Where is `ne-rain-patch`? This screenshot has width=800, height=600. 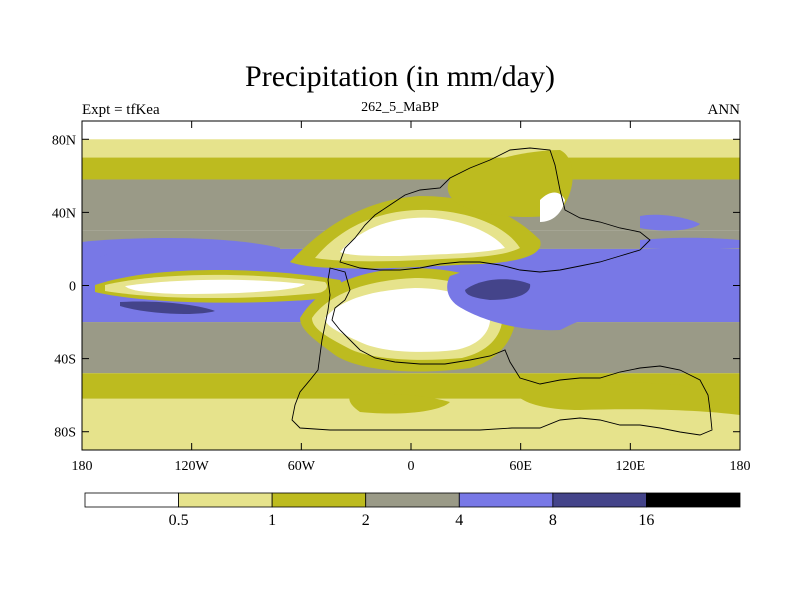 ne-rain-patch is located at coordinates (670, 222).